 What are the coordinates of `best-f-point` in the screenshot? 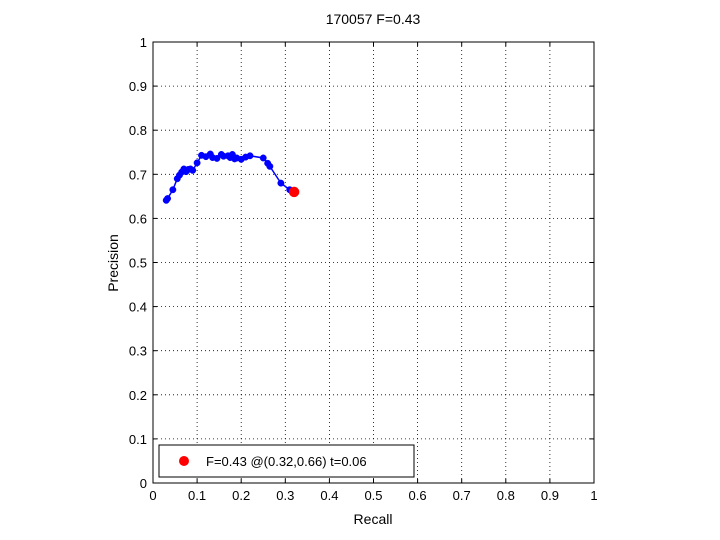 It's located at (294, 192).